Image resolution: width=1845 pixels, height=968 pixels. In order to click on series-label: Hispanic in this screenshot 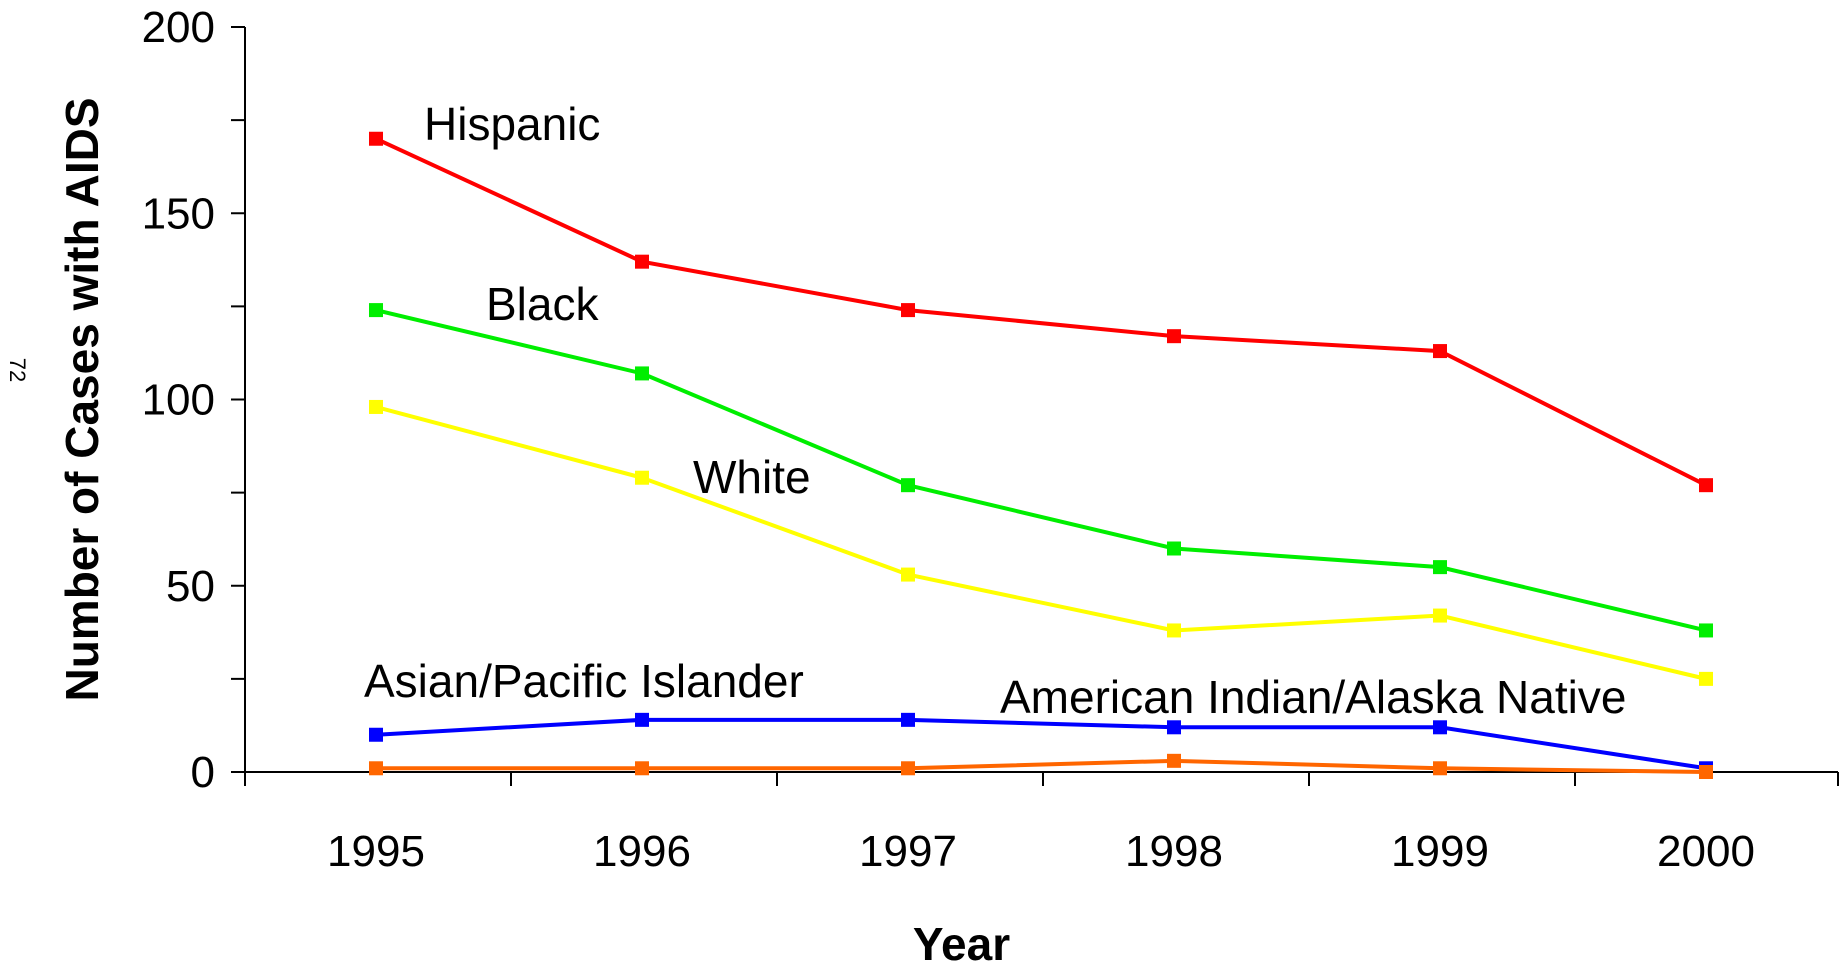, I will do `click(512, 124)`.